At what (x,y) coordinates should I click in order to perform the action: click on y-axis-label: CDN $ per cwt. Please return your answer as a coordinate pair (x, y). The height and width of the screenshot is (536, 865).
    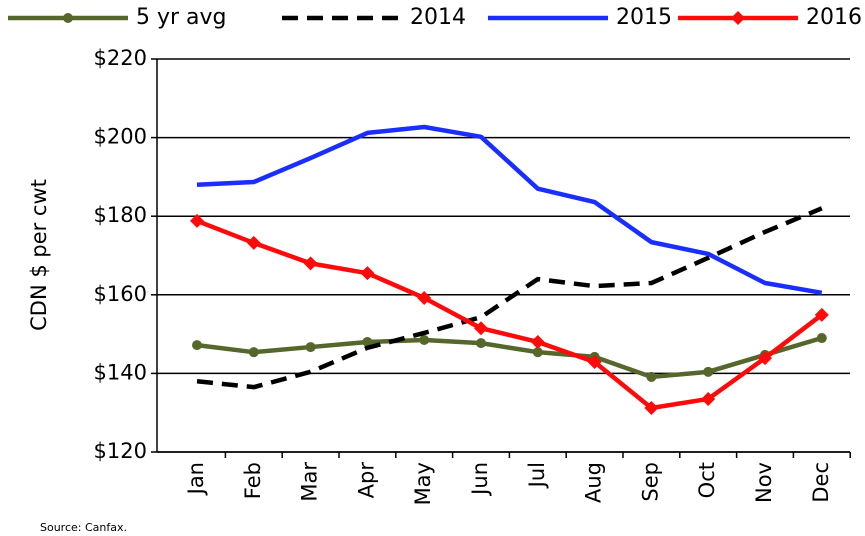
    Looking at the image, I should click on (39, 255).